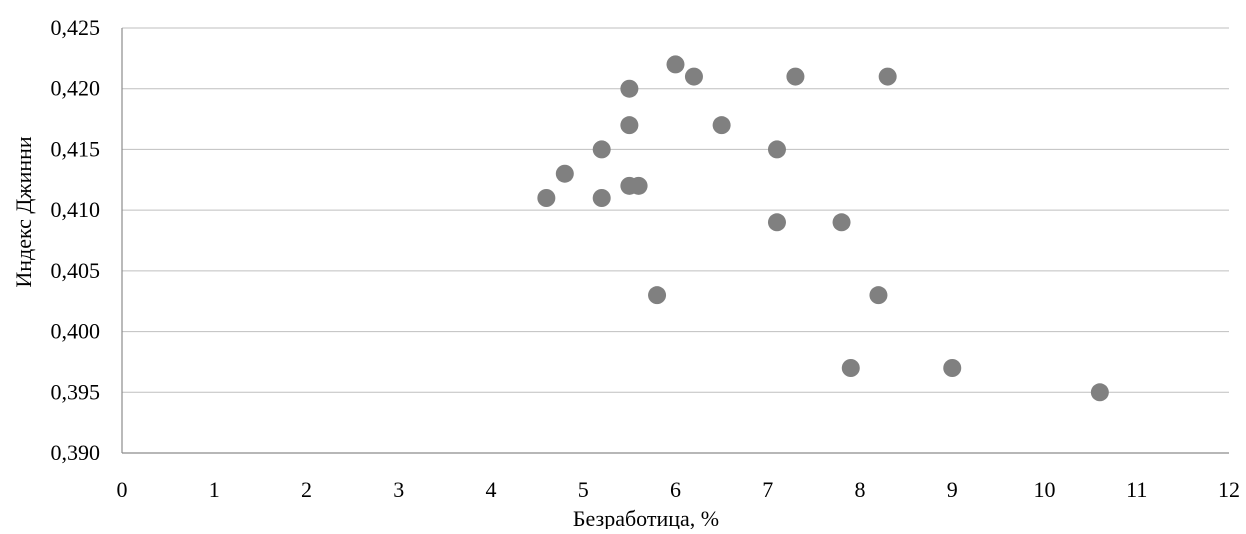  I want to click on x-tick-label: 5, so click(583, 489).